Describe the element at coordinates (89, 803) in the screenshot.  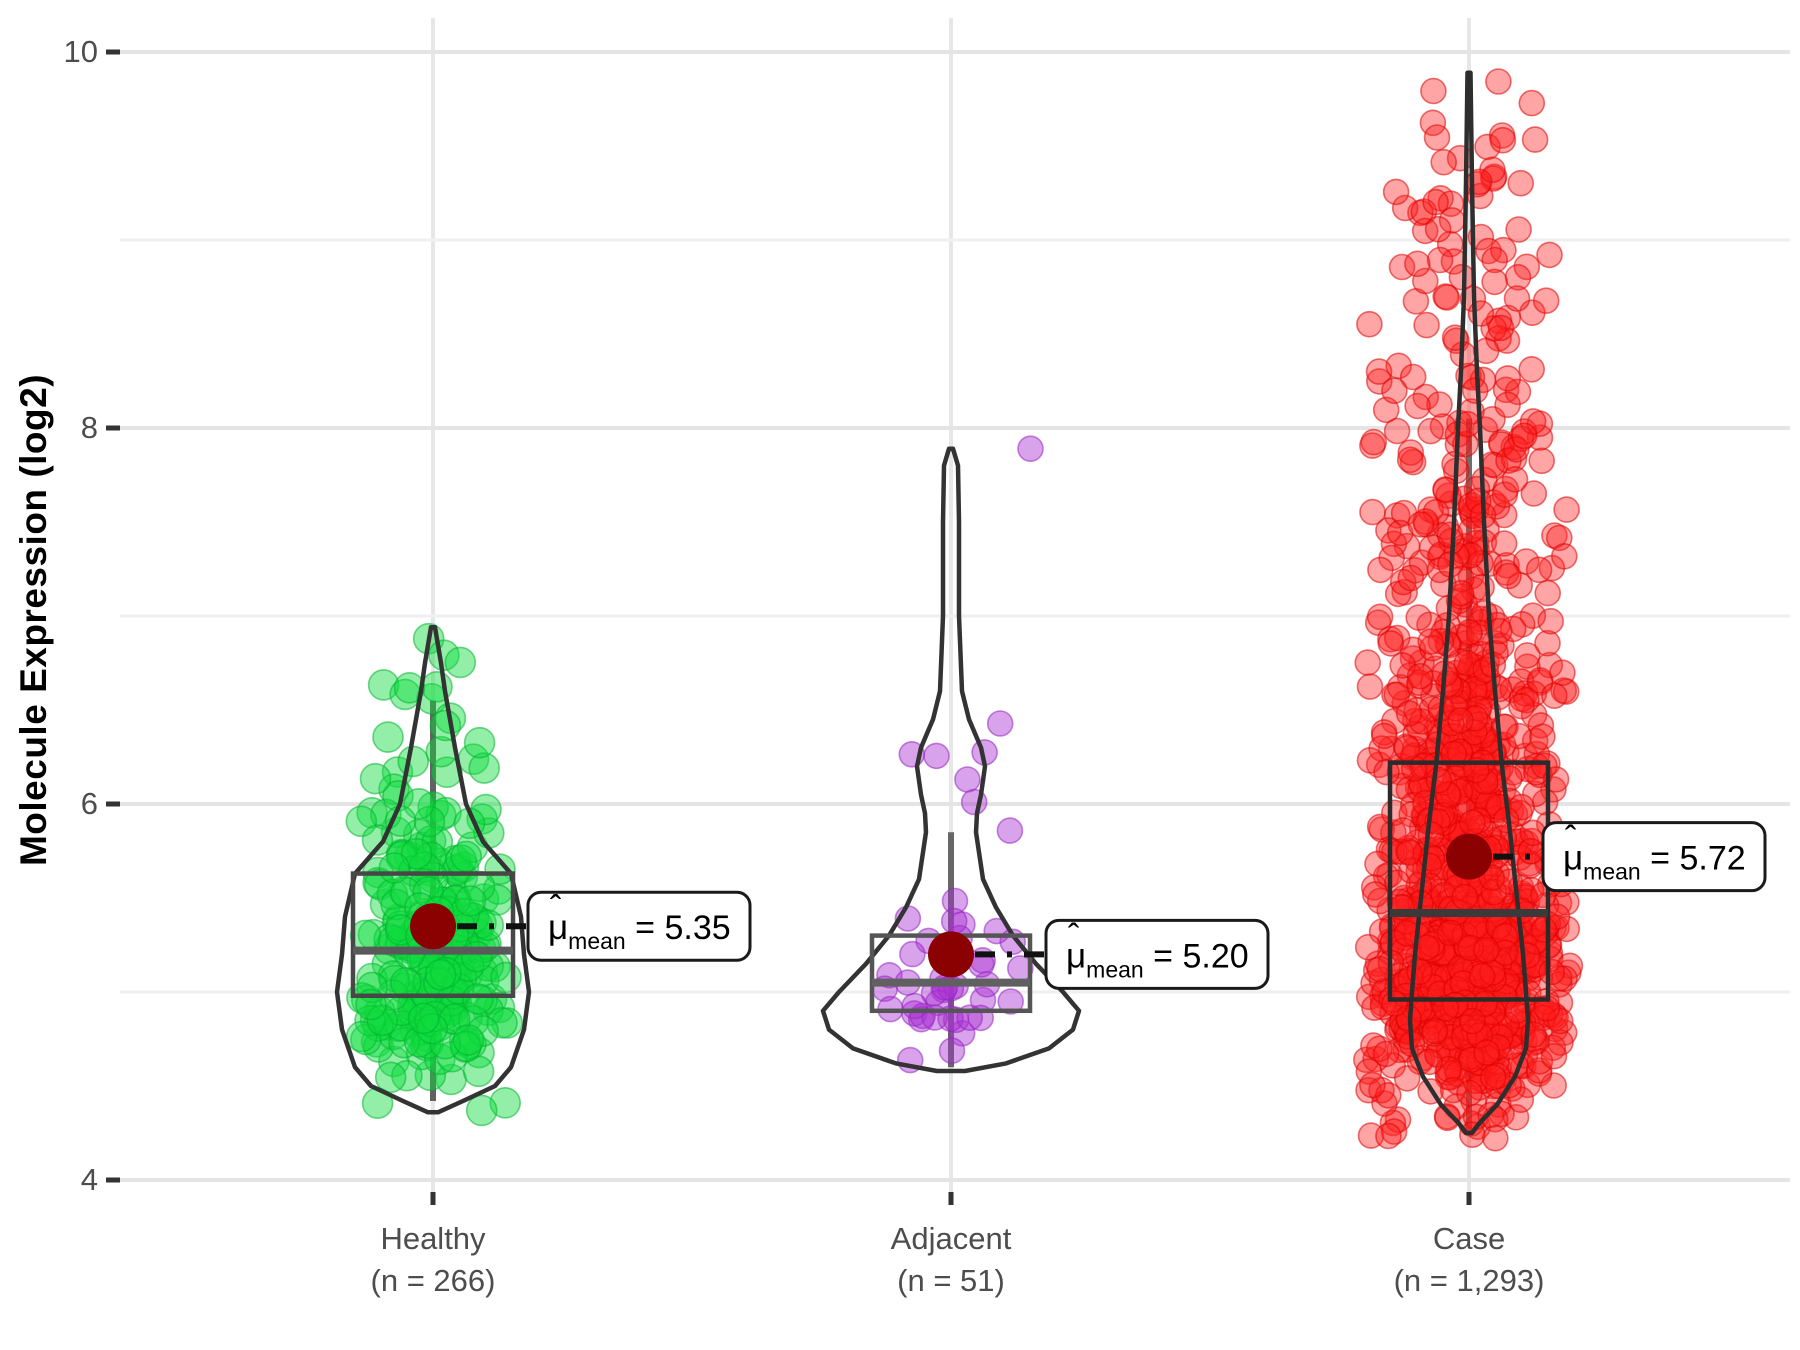
I see `y-tick-label-6: 6` at that location.